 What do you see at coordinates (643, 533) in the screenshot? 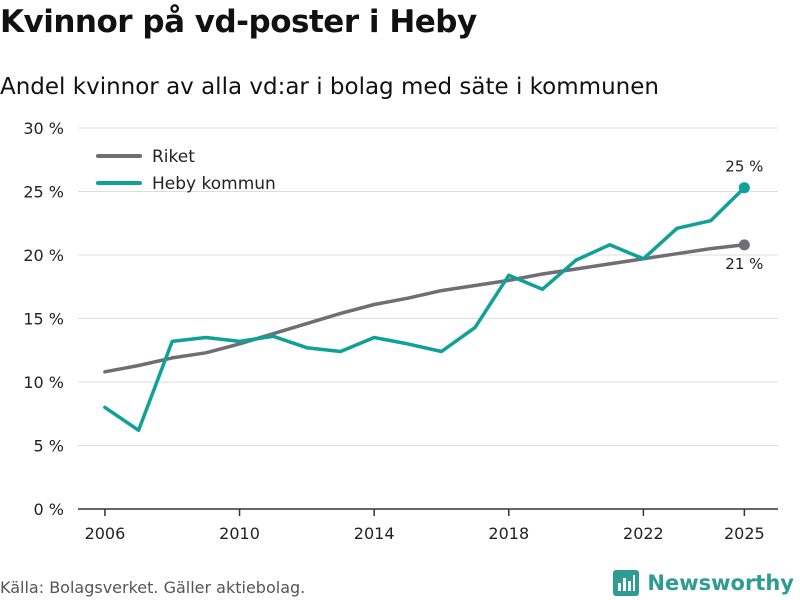
I see `x-tick-label: 2022` at bounding box center [643, 533].